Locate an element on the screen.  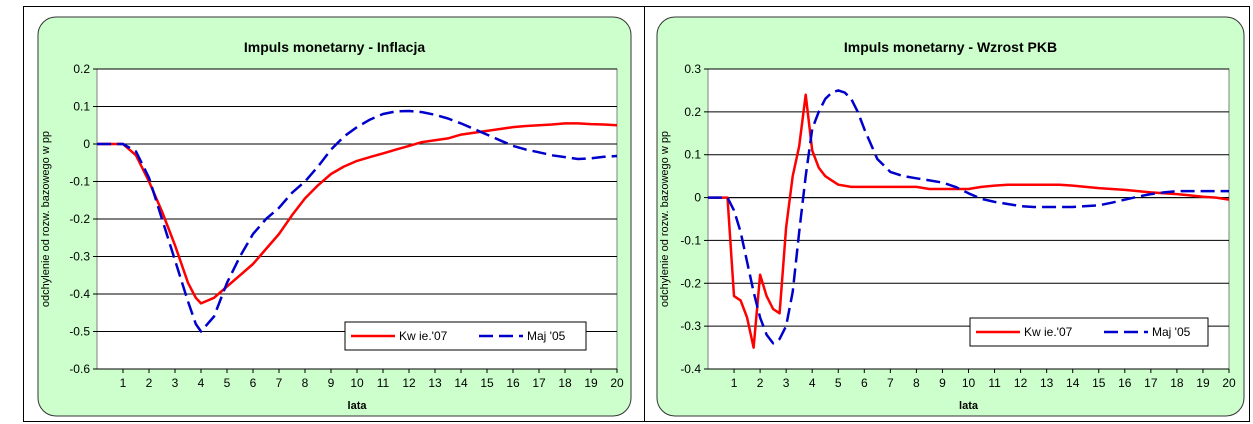
chart-title: Impuls monetarny - Inflacja is located at coordinates (334, 47).